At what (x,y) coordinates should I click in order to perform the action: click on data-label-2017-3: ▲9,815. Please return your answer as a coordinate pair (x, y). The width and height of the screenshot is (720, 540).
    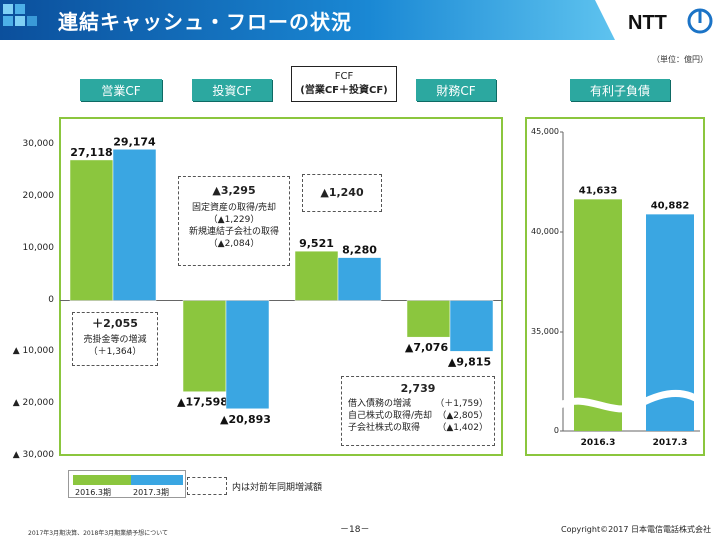
    Looking at the image, I should click on (469, 361).